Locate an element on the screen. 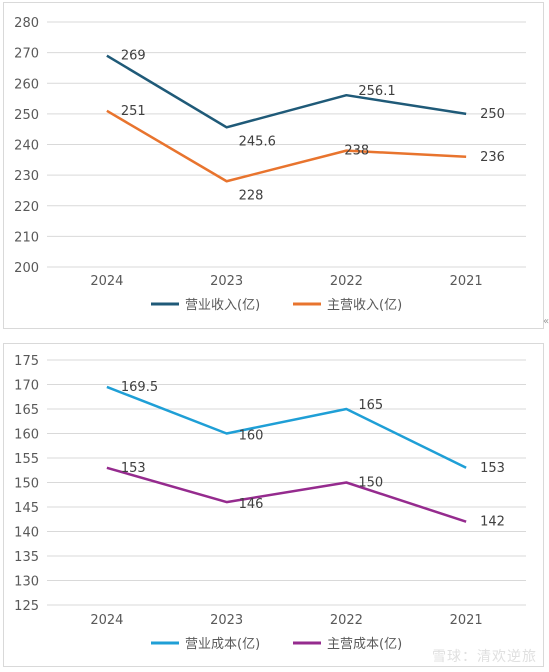 This screenshot has width=549, height=672. data-label: 245.6 is located at coordinates (257, 141).